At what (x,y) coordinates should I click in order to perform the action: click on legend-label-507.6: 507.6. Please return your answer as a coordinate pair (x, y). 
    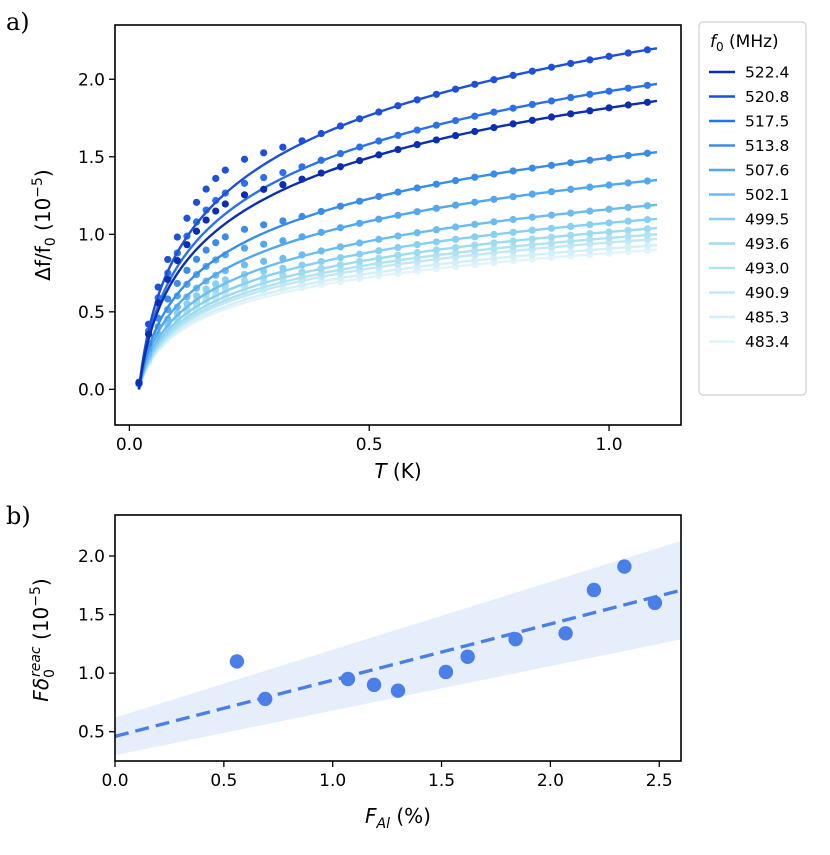
    Looking at the image, I should click on (767, 171).